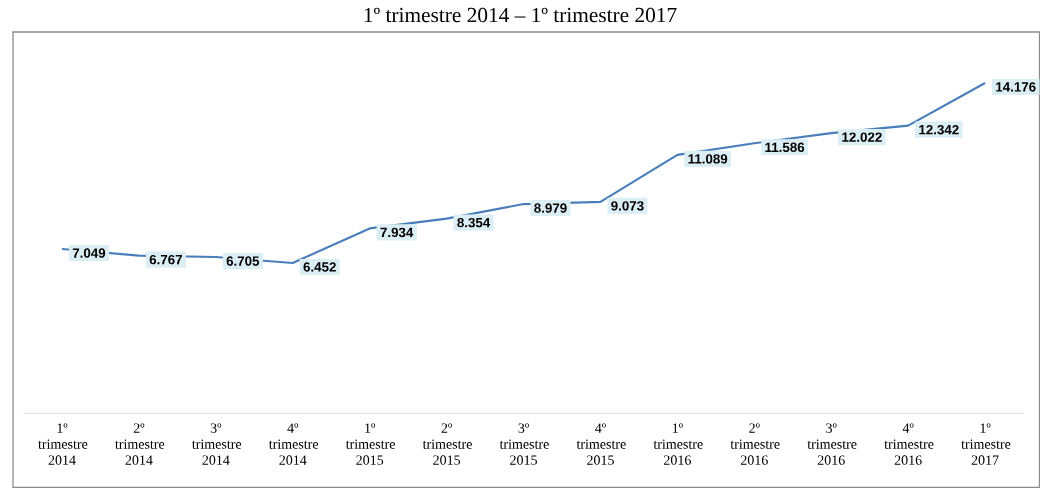  Describe the element at coordinates (474, 222) in the screenshot. I see `data-label: 8.354` at that location.